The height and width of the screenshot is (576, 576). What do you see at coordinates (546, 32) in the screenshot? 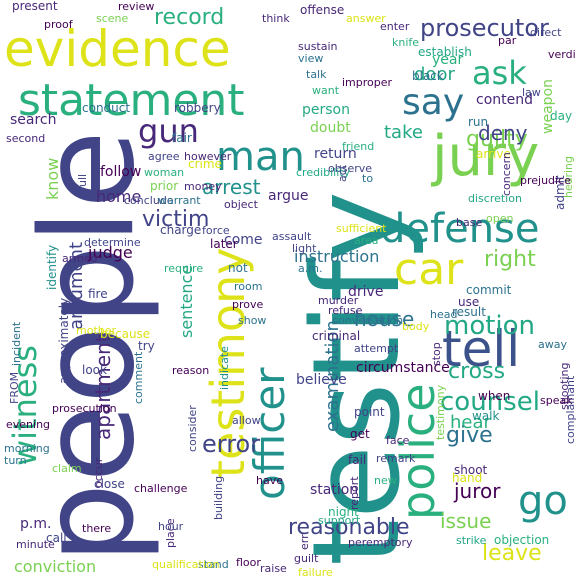
I see `word: direct` at bounding box center [546, 32].